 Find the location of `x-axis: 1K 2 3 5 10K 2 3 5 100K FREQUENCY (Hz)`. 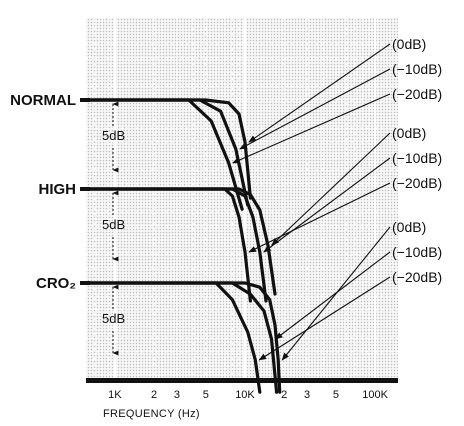

x-axis: 1K 2 3 5 10K 2 3 5 100K FREQUENCY (Hz) is located at coordinates (242, 399).